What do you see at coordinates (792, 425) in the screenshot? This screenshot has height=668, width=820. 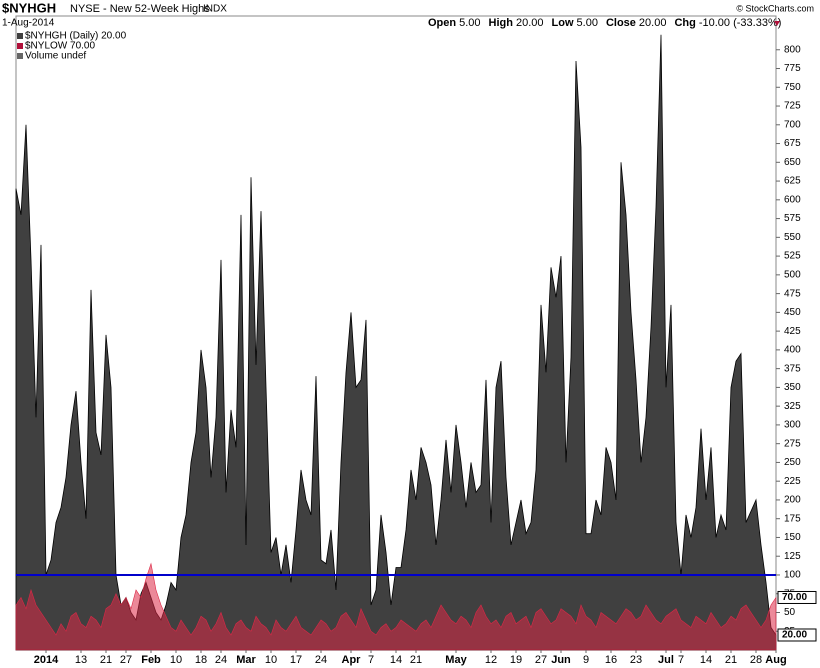 I see `y-tick-label: 300` at bounding box center [792, 425].